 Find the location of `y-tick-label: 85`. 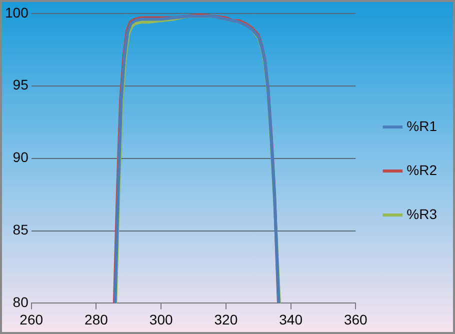

y-tick-label: 85 is located at coordinates (20, 230).